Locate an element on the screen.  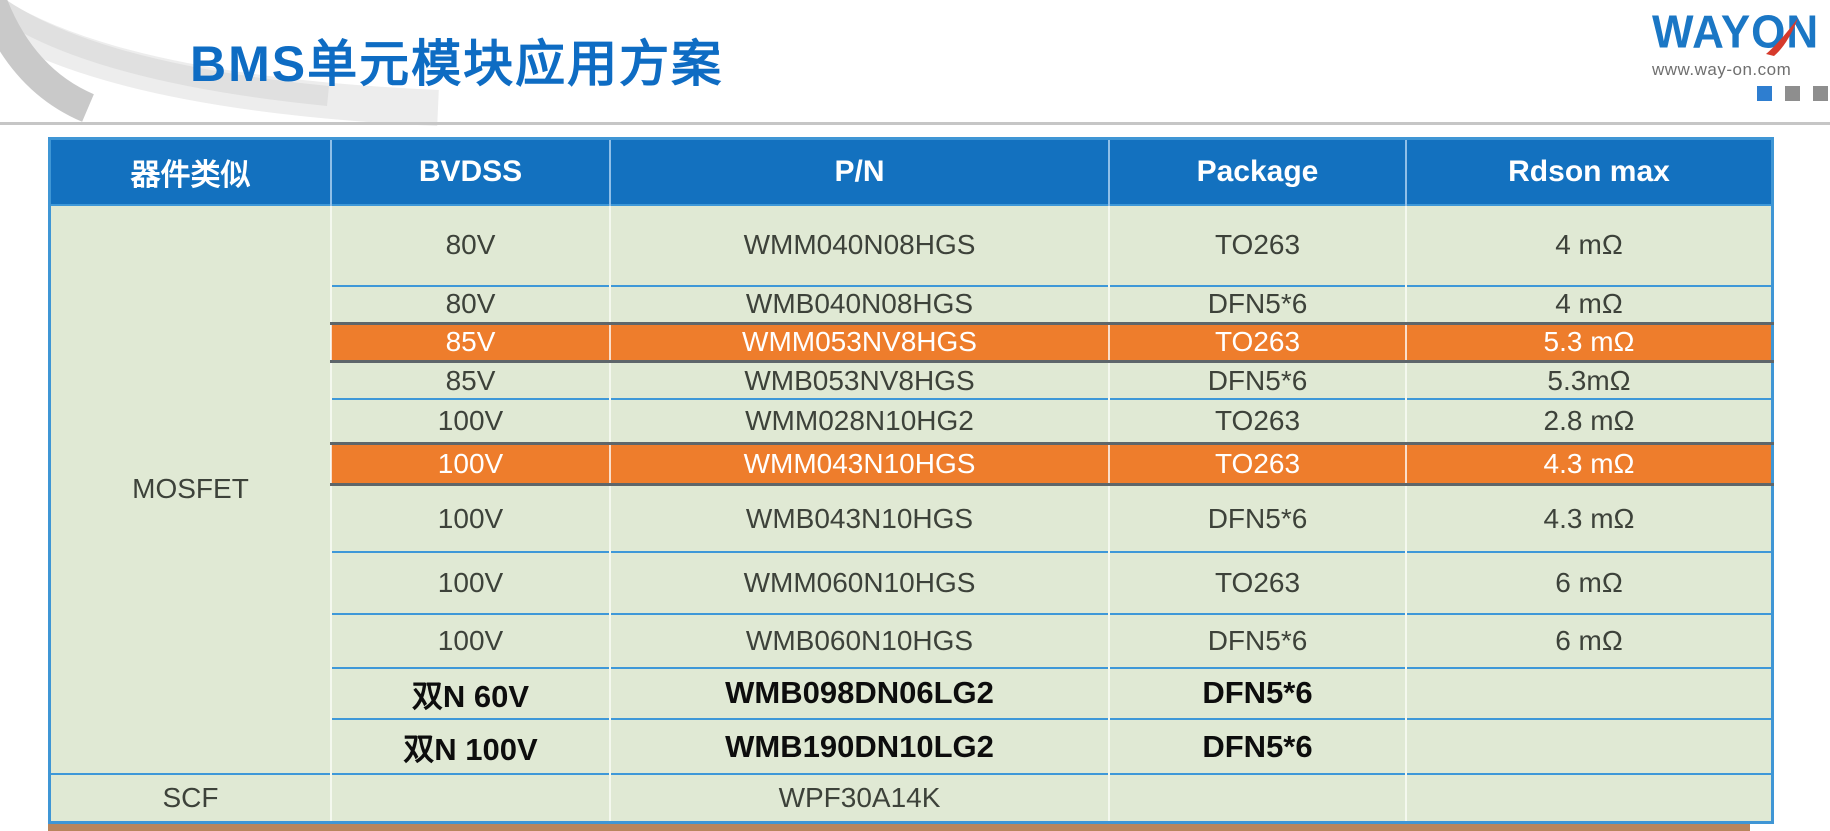
table-row: 80V WMB040N08HGS DFN5*6 4 mΩ is located at coordinates (911, 304).